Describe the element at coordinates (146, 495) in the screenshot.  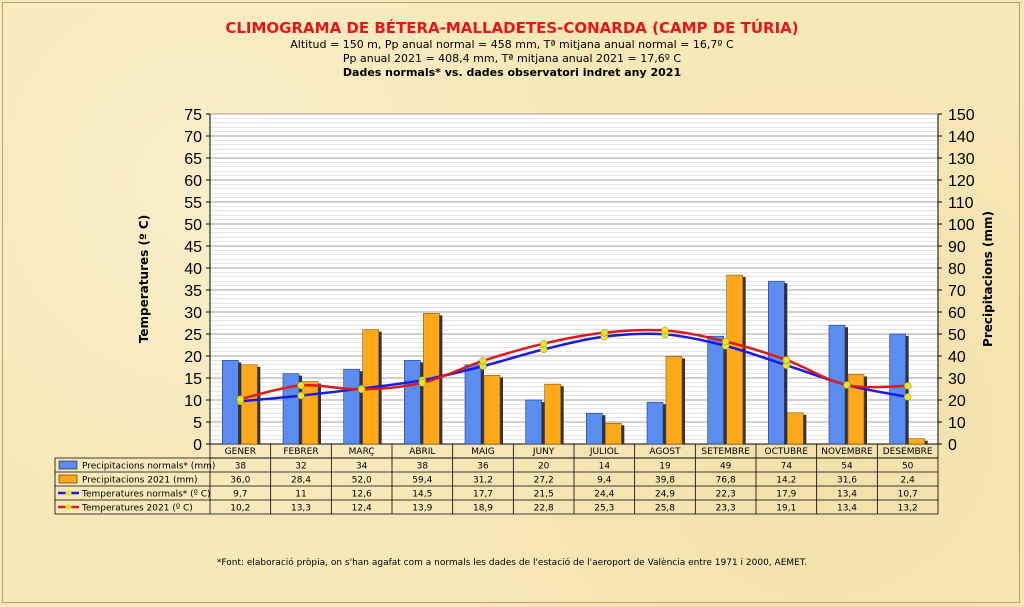
I see `legend-label: Temperatures normals* (º C)` at that location.